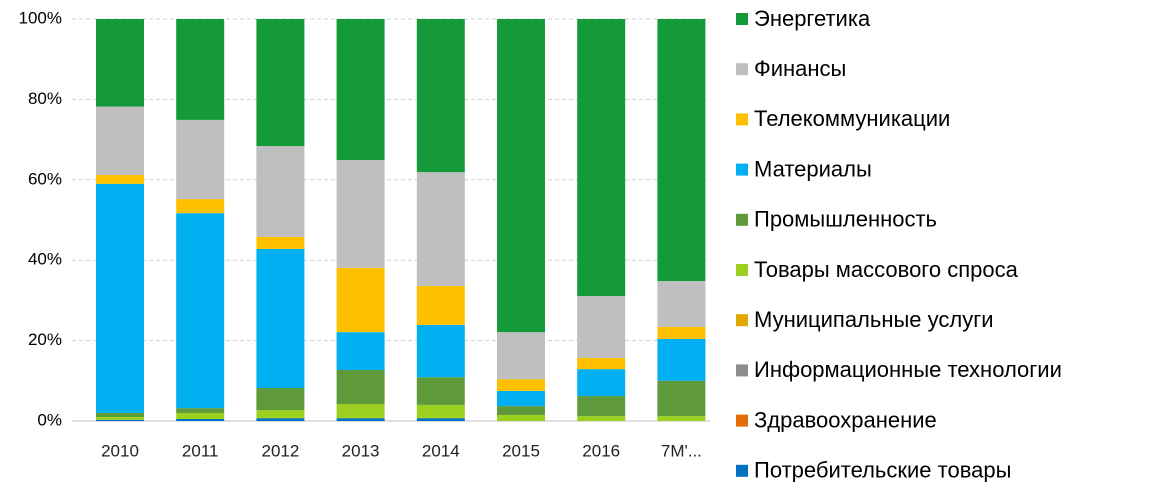 This screenshot has height=485, width=1150. Describe the element at coordinates (45, 259) in the screenshot. I see `y-tick-label: 40%` at that location.